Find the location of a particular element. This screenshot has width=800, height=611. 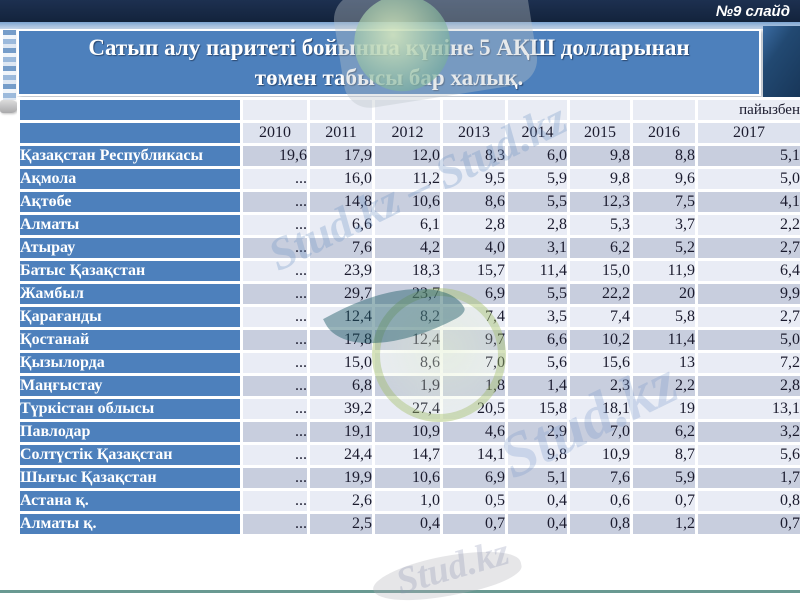

region-cell: Жамбыл is located at coordinates (130, 294).